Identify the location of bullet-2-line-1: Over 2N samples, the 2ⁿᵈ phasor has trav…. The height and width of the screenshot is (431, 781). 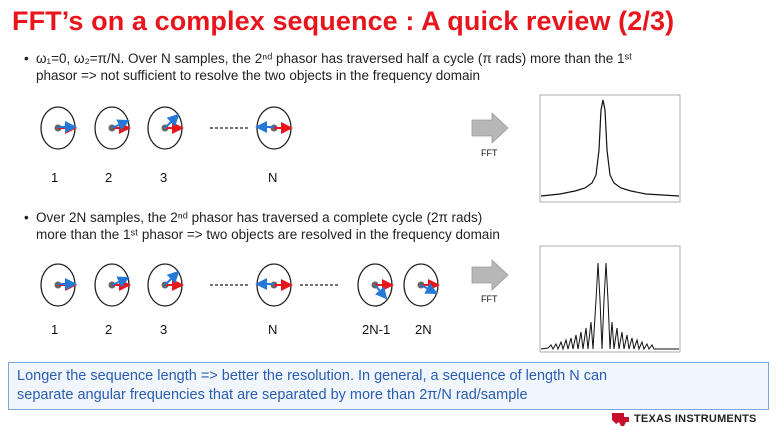
(259, 217).